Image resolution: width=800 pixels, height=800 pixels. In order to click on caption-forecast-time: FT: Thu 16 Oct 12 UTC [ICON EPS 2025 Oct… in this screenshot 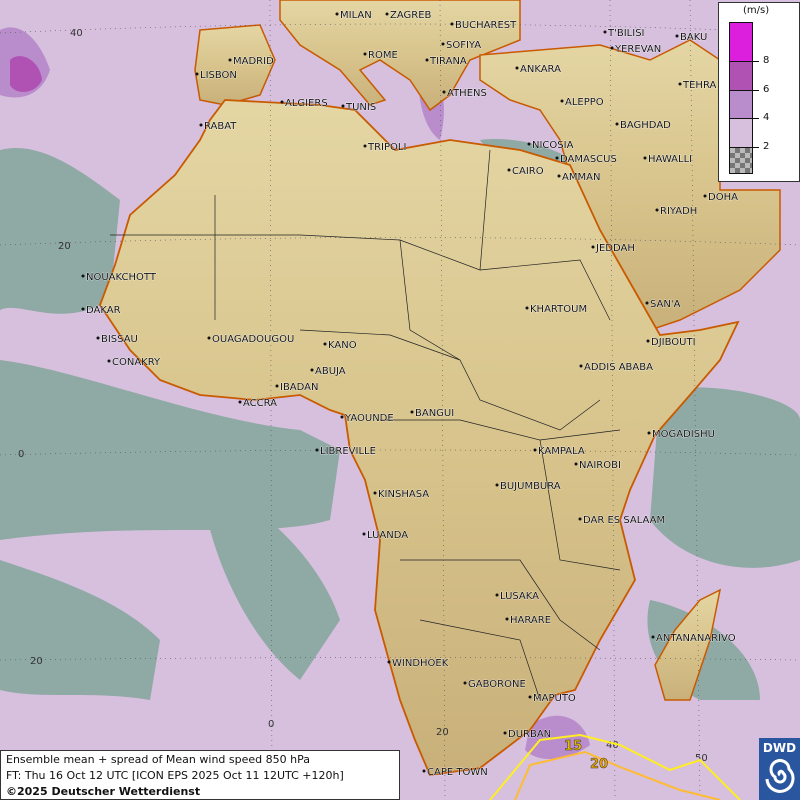, I will do `click(175, 775)`.